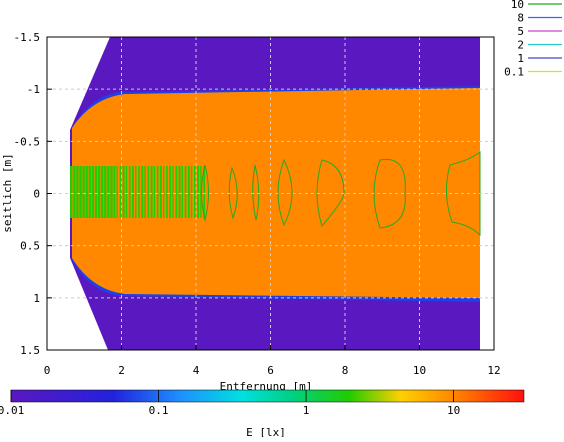 Image resolution: width=564 pixels, height=442 pixels. What do you see at coordinates (419, 370) in the screenshot?
I see `x-tick-label: 10` at bounding box center [419, 370].